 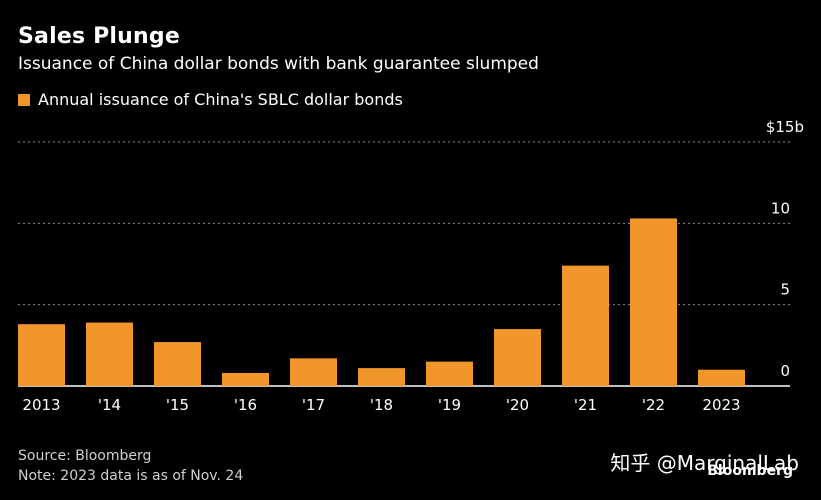 What do you see at coordinates (750, 471) in the screenshot?
I see `bloomberg-logo: Bloomberg` at bounding box center [750, 471].